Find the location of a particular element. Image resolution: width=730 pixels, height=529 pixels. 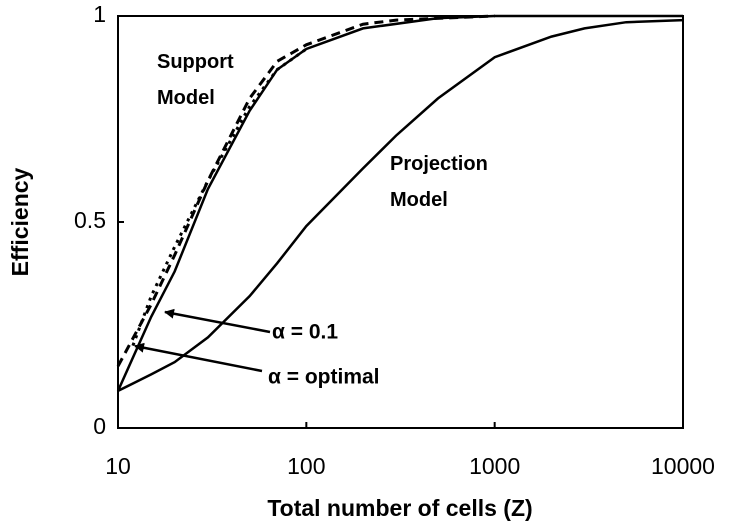

y-axis-title: Efficiency is located at coordinates (20, 221).